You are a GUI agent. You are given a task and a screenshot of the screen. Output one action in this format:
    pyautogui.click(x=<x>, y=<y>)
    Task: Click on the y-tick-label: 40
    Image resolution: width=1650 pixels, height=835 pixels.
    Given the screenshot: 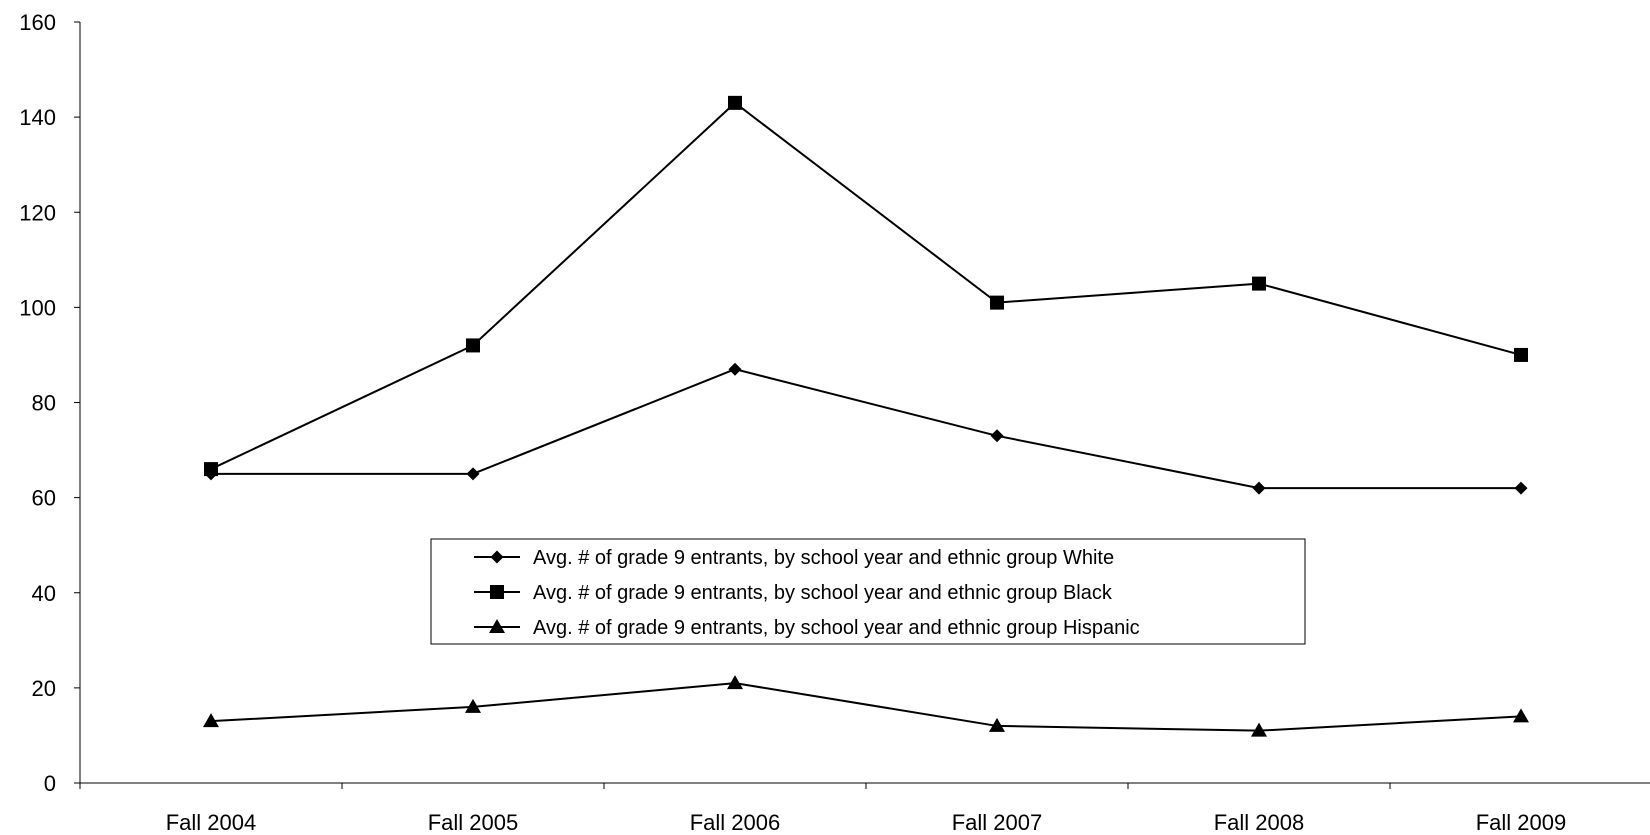 What is the action you would take?
    pyautogui.click(x=44, y=593)
    